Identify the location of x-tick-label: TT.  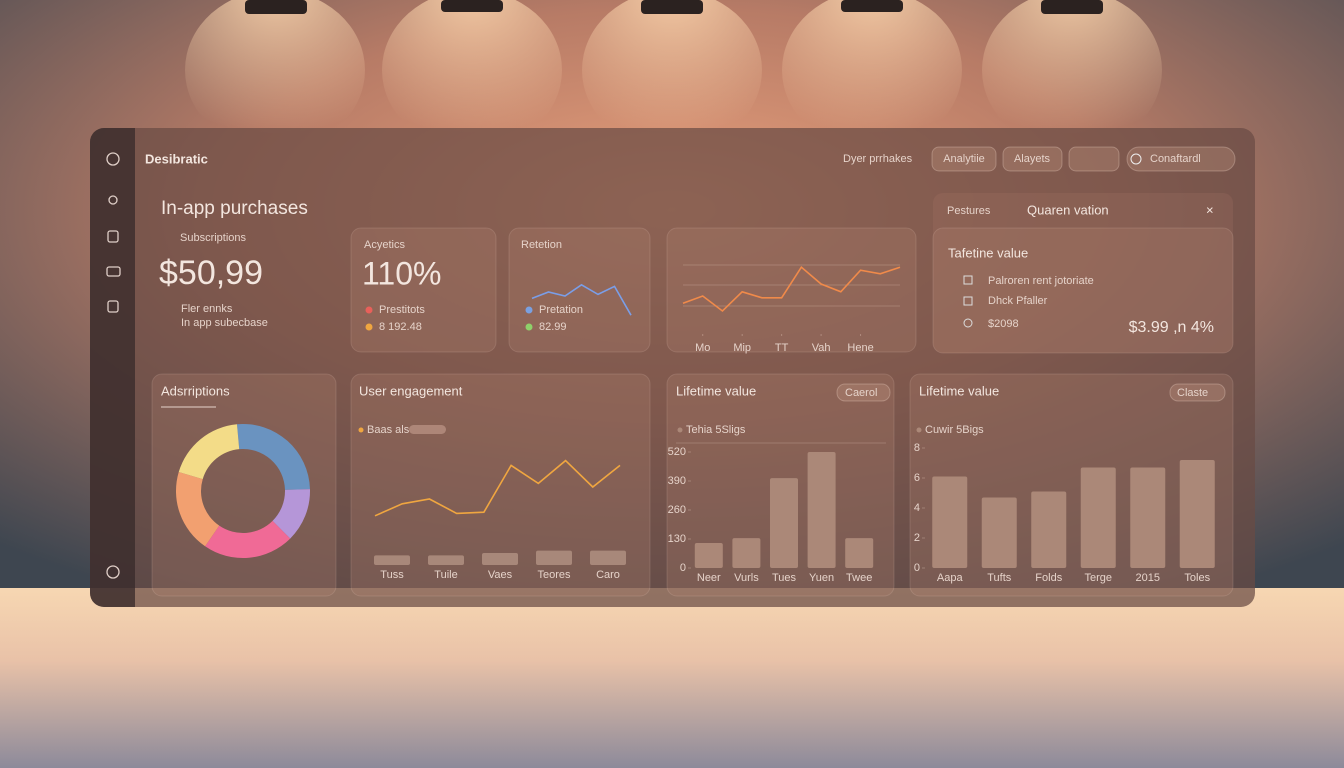
(782, 348).